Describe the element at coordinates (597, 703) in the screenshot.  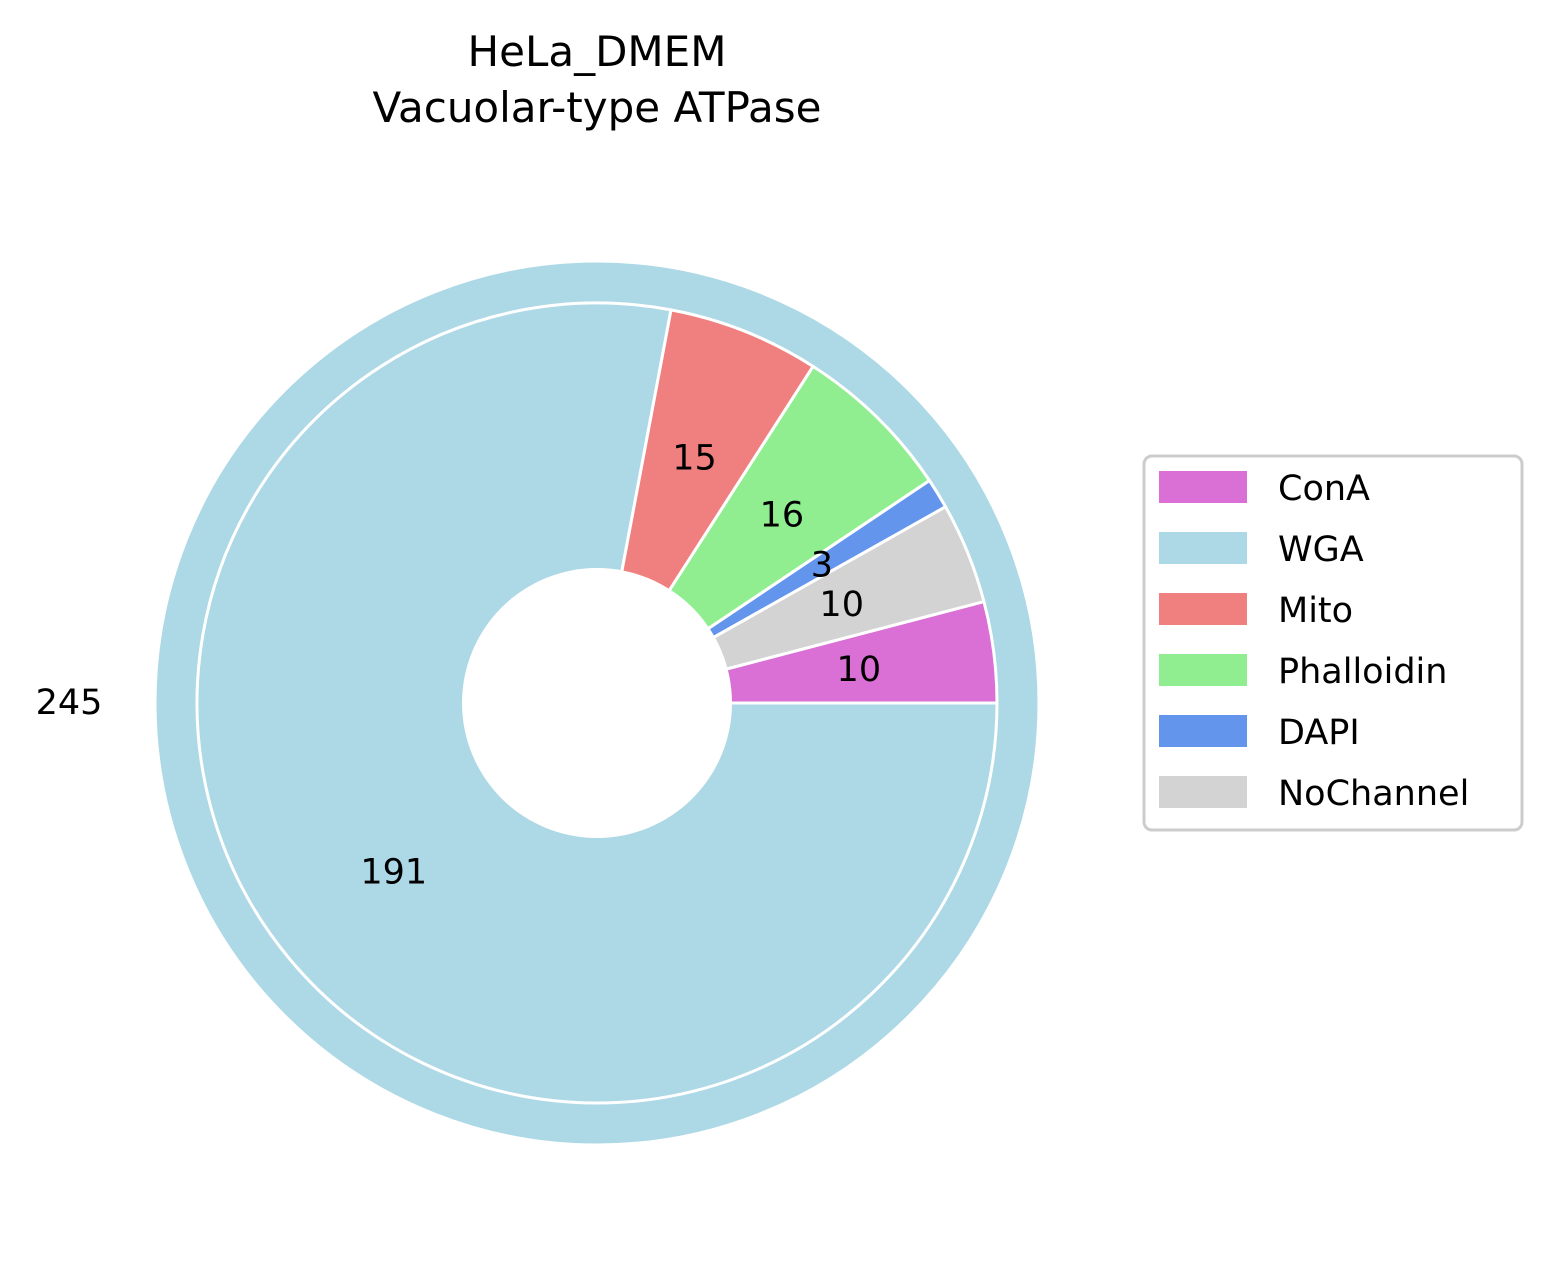
I see `donut-hole` at that location.